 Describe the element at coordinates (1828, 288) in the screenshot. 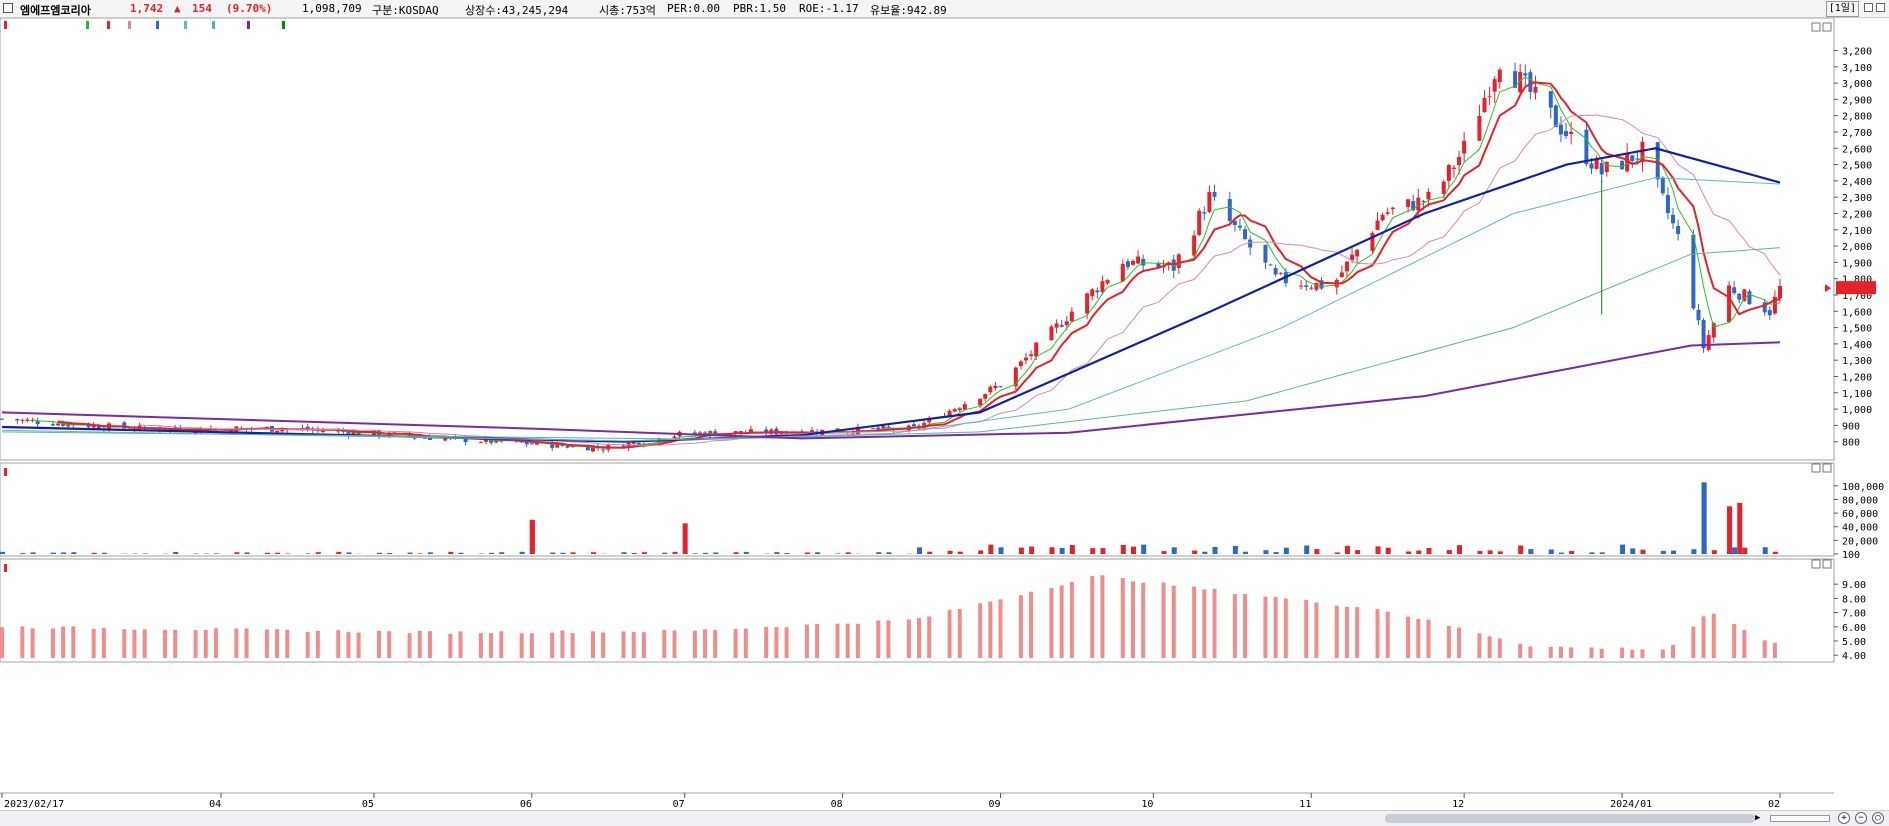

I see `current-price-marker` at that location.